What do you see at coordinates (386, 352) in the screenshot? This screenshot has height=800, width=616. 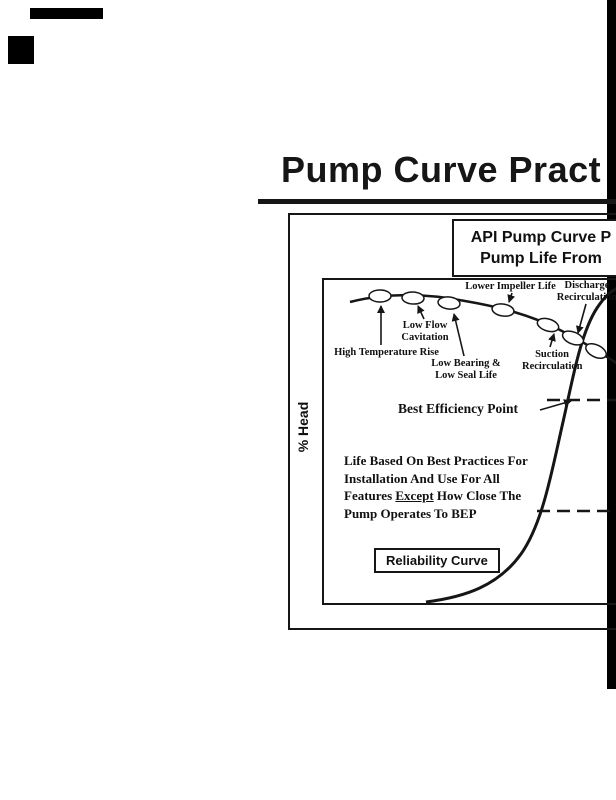 I see `label-high-temperature-rise: High Temperature Rise` at bounding box center [386, 352].